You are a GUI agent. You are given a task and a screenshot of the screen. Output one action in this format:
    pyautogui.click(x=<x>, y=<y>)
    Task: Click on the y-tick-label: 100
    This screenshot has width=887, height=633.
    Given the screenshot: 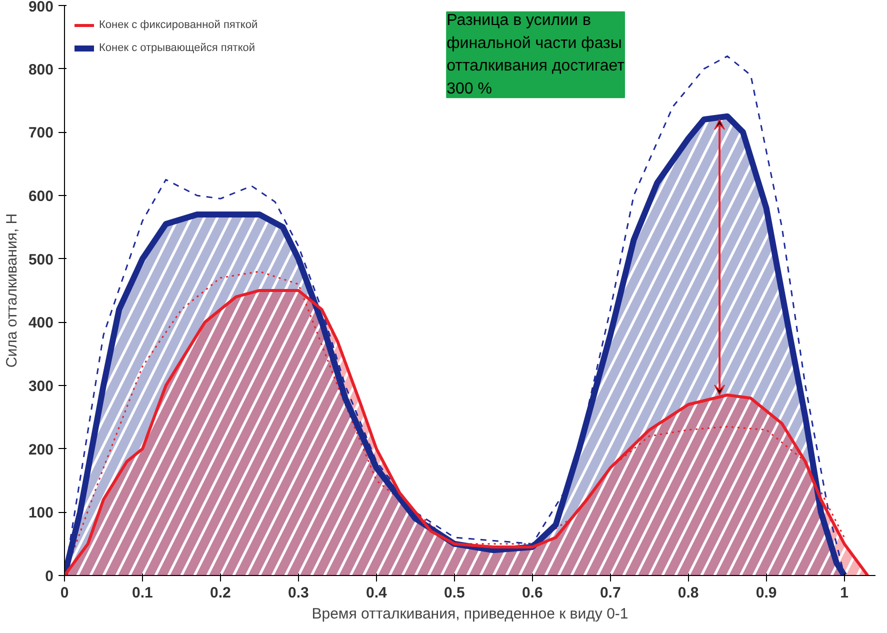 What is the action you would take?
    pyautogui.click(x=41, y=513)
    